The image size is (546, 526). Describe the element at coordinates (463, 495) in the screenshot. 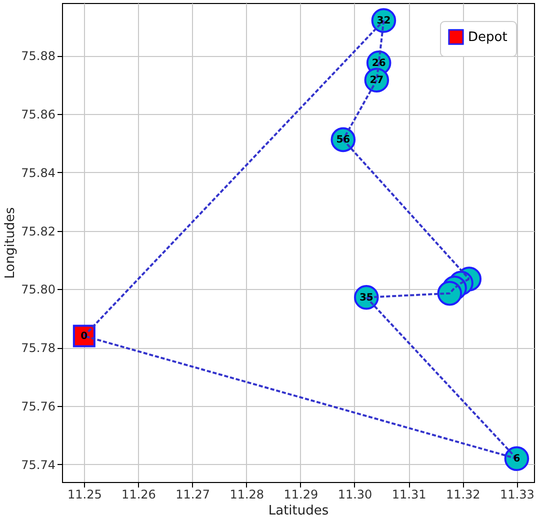

I see `x-tick-label: 11.32` at that location.